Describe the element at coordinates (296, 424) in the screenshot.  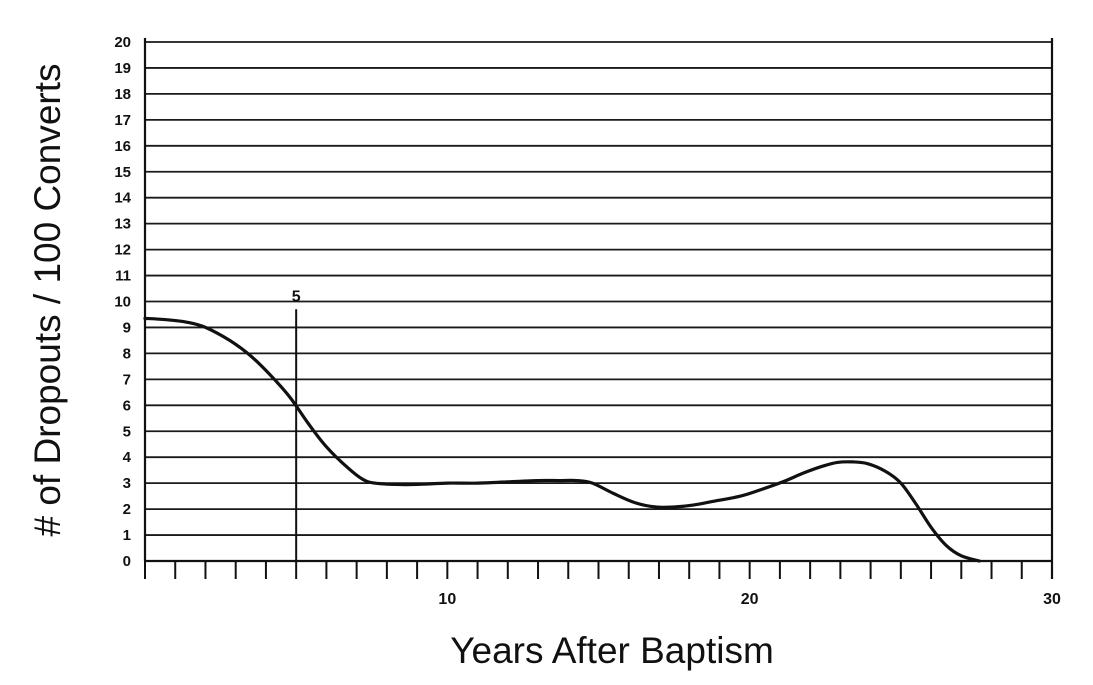
I see `reference-marker: 5` at that location.